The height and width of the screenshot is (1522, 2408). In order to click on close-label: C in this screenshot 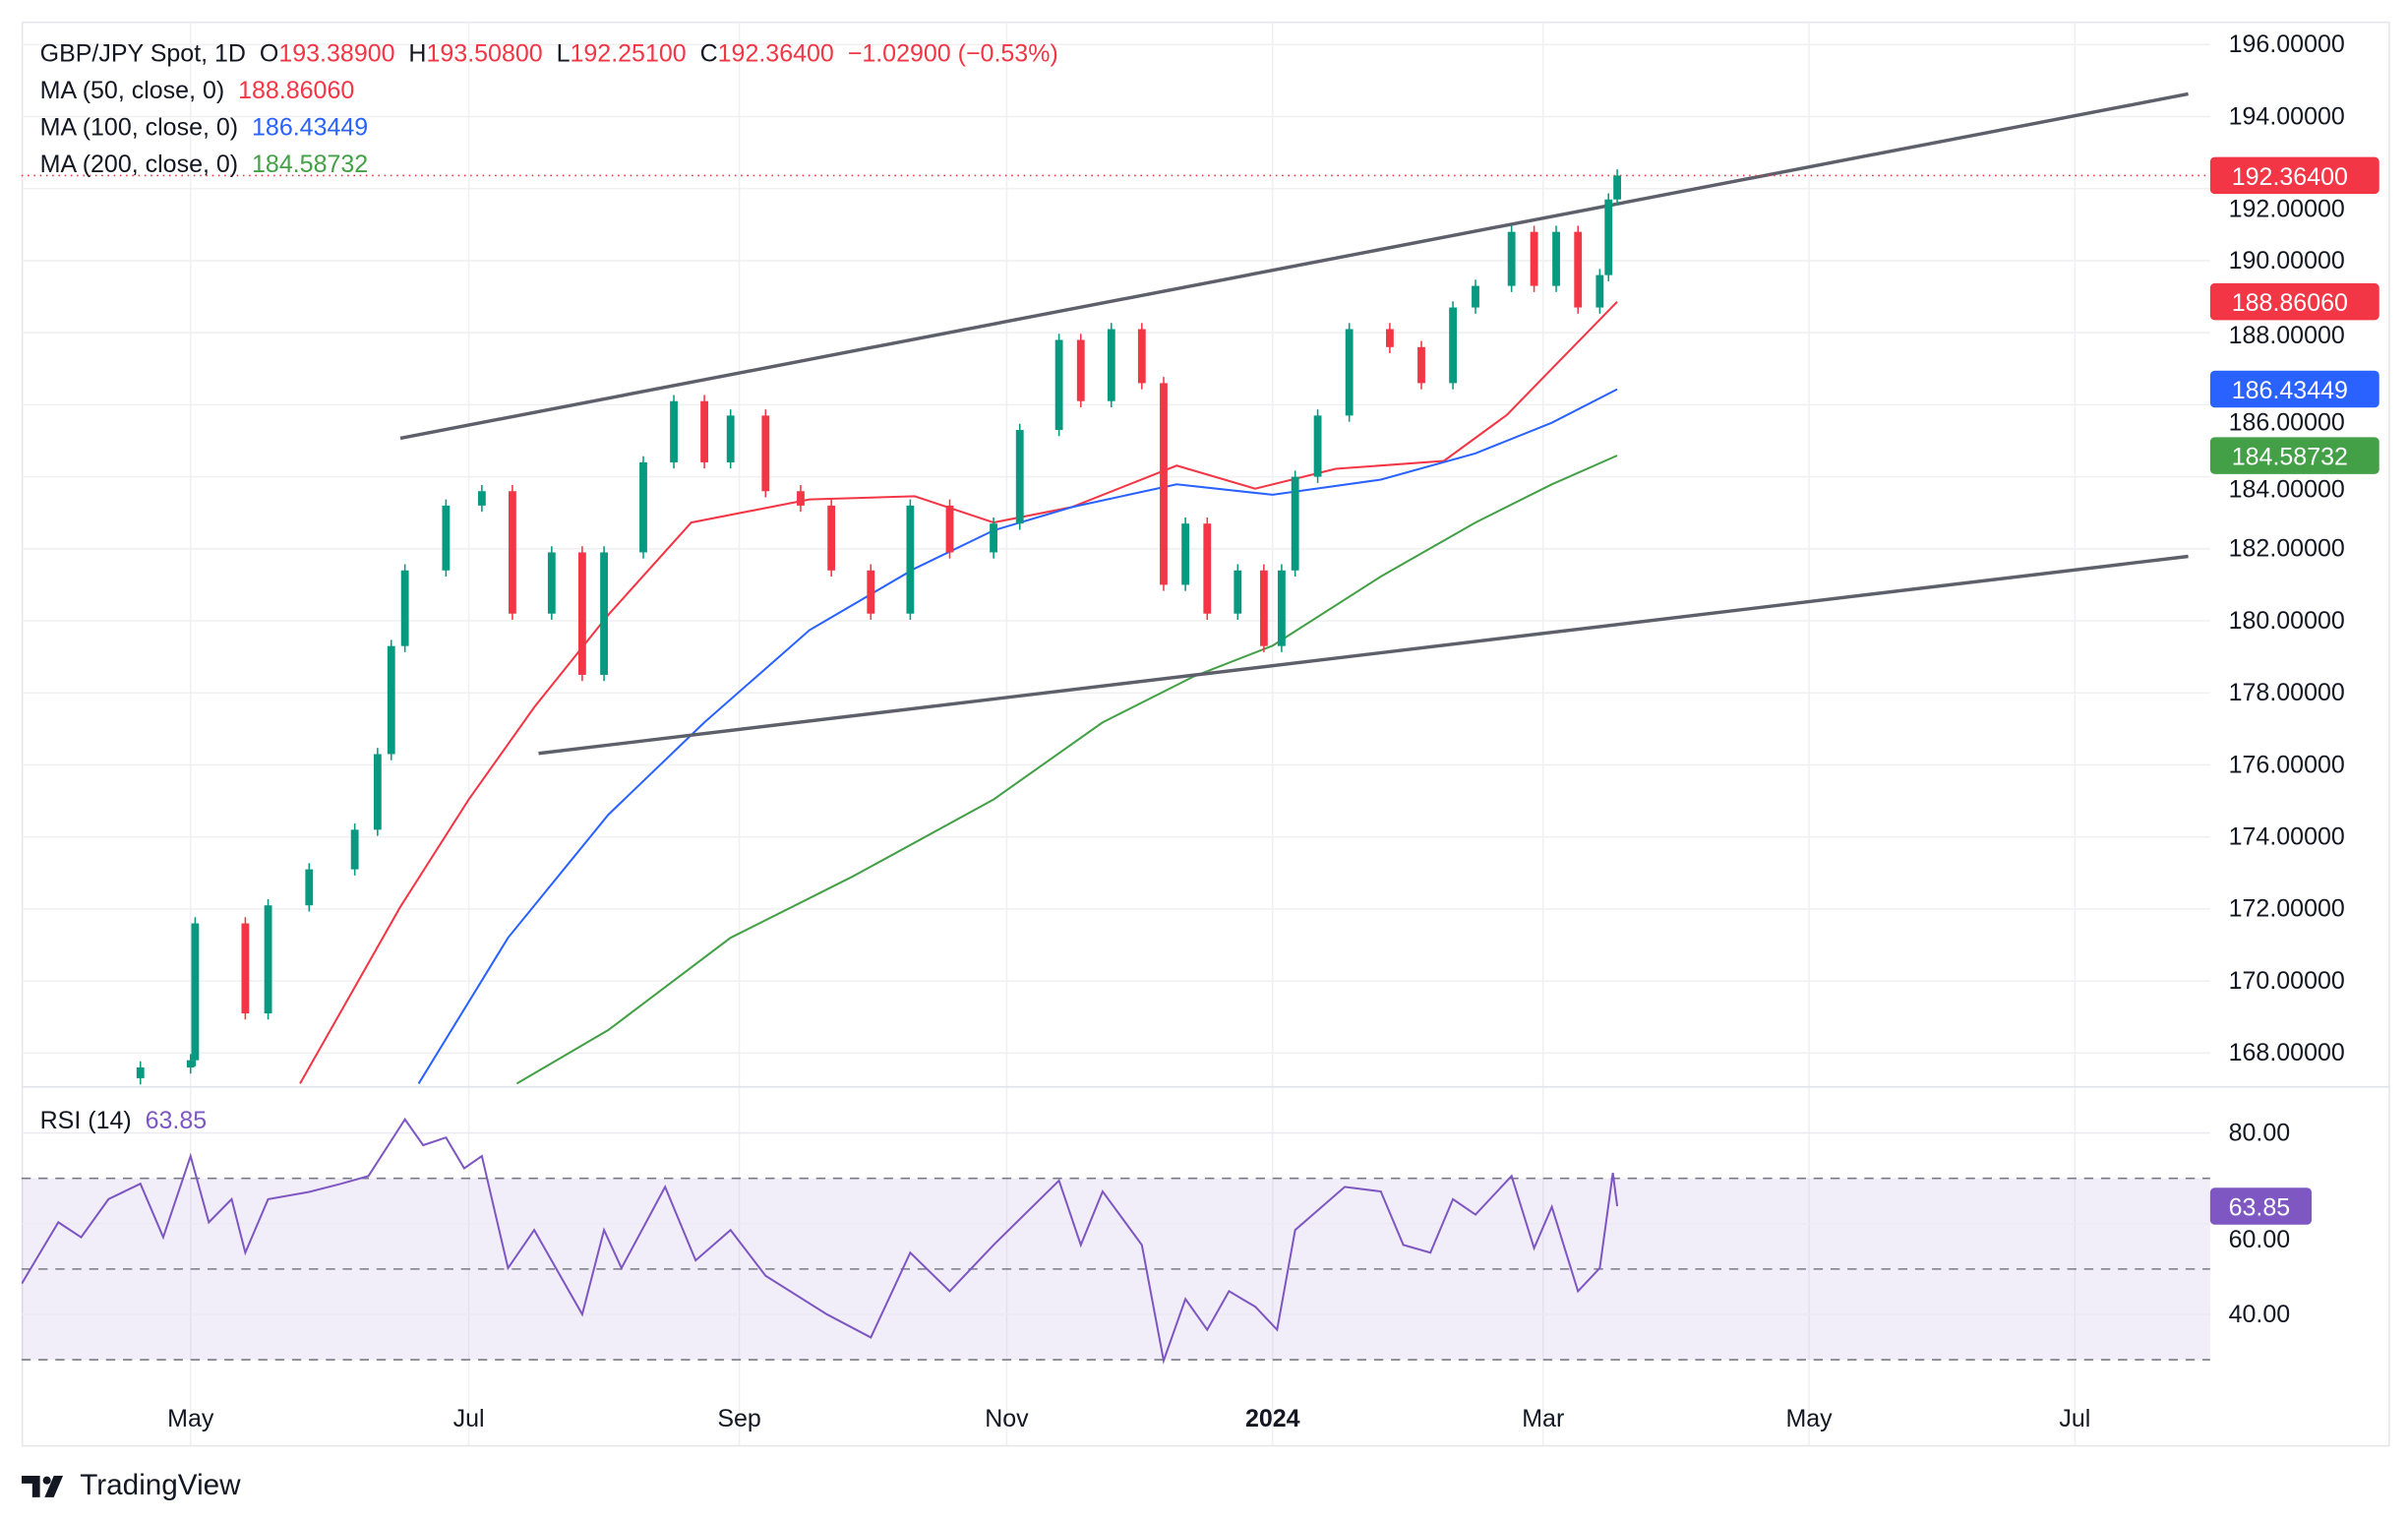, I will do `click(708, 54)`.